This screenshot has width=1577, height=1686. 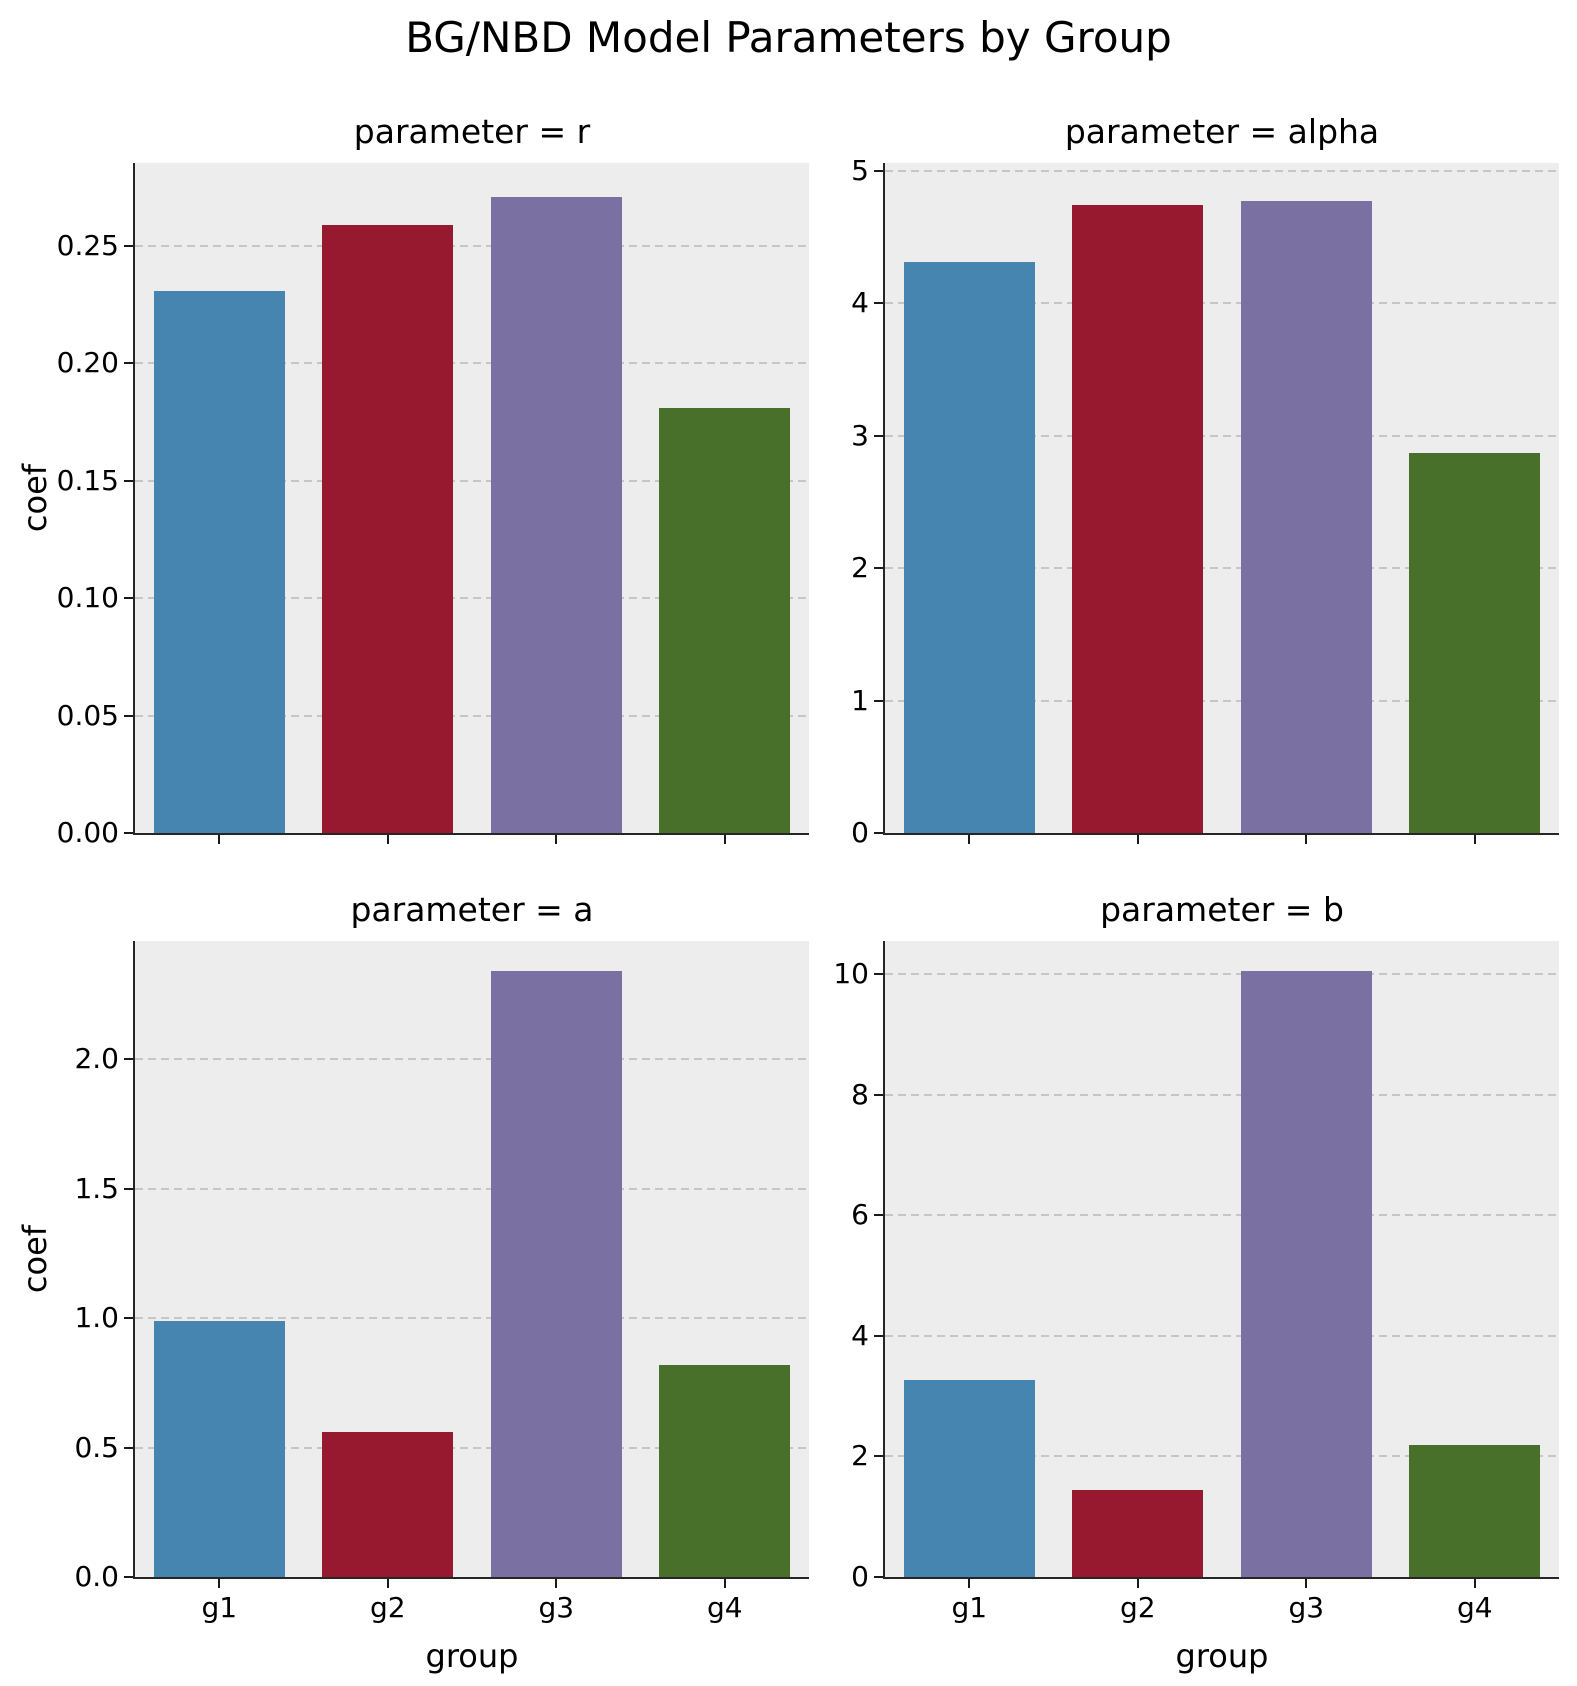 What do you see at coordinates (860, 1094) in the screenshot?
I see `y-tick-label: 8` at bounding box center [860, 1094].